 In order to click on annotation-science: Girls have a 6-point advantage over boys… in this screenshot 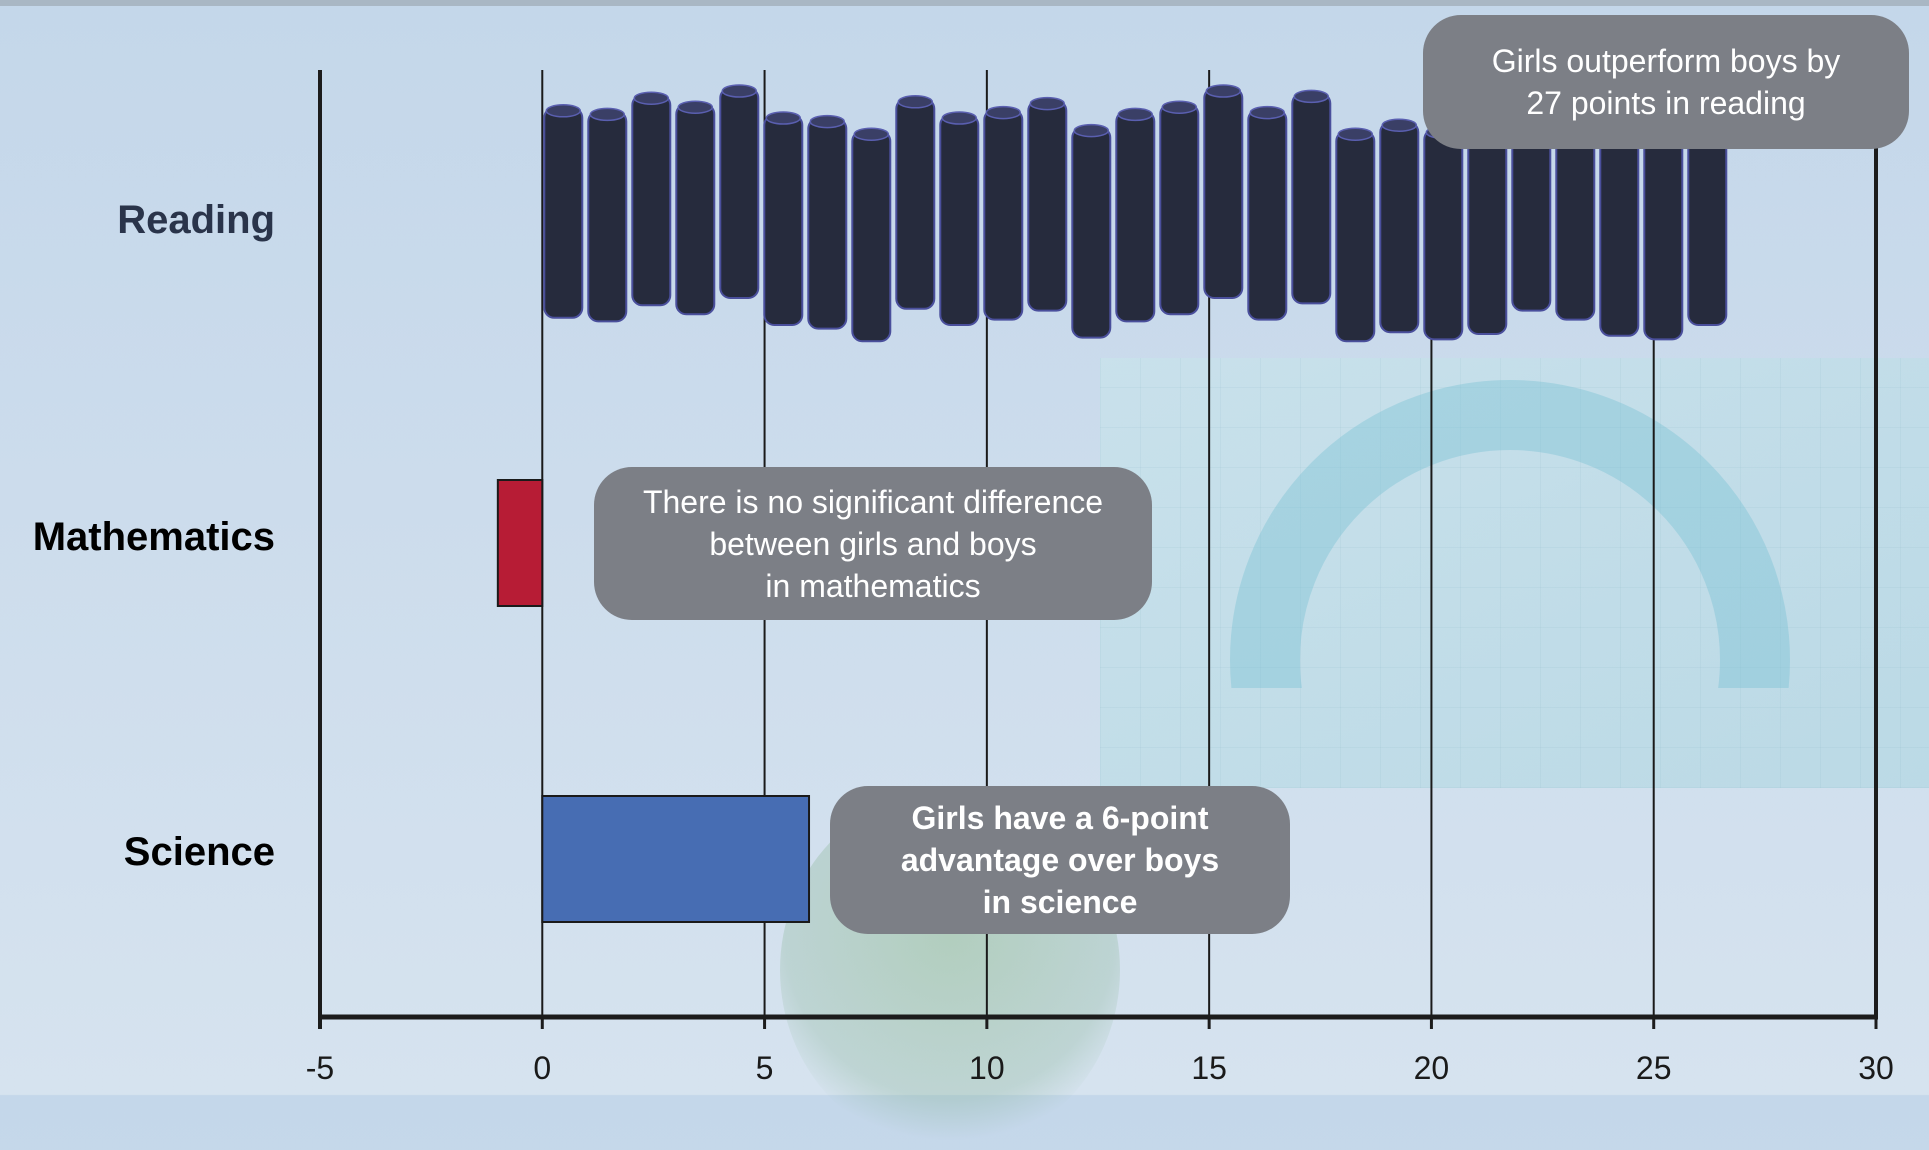, I will do `click(1060, 860)`.